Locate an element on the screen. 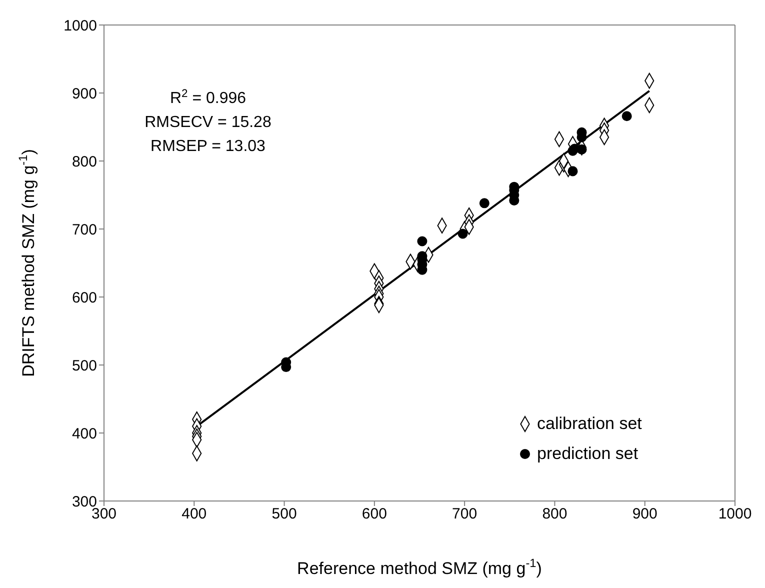 This screenshot has width=765, height=588. y-tick-label: 800 is located at coordinates (84, 161).